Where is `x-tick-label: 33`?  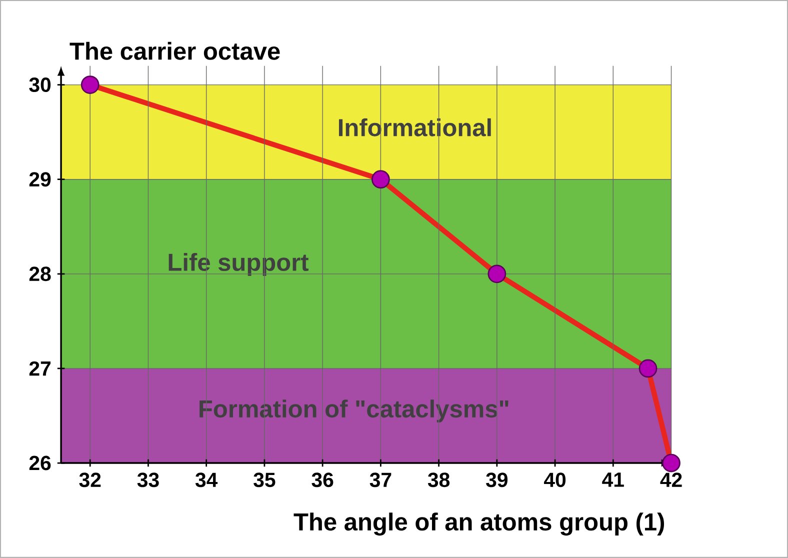
x-tick-label: 33 is located at coordinates (148, 480).